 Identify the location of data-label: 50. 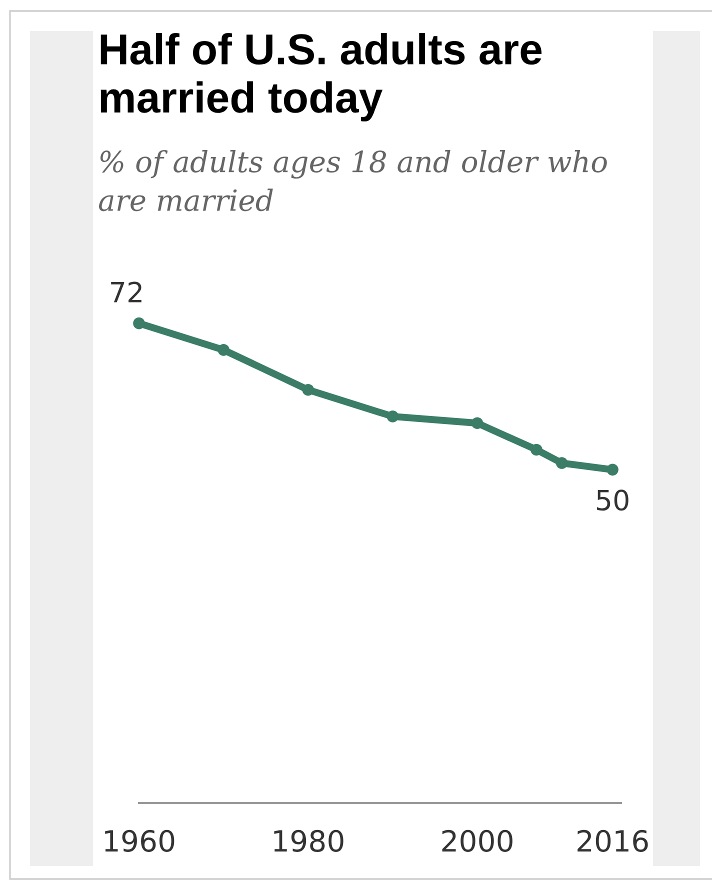
(612, 500).